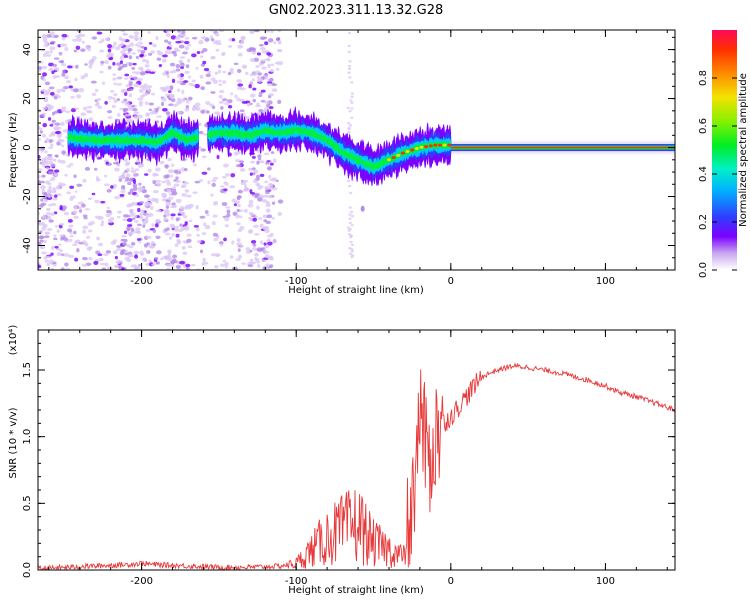 The image size is (750, 600). Describe the element at coordinates (27, 49) in the screenshot. I see `spectrogram-ytick-label: 40` at that location.